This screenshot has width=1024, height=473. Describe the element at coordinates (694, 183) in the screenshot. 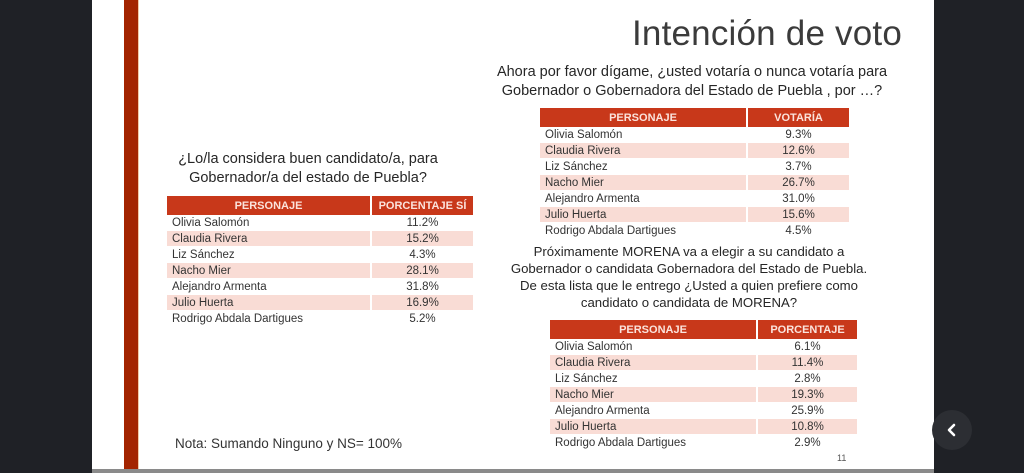

I see `table-row: Nacho Mier 26.7%` at that location.